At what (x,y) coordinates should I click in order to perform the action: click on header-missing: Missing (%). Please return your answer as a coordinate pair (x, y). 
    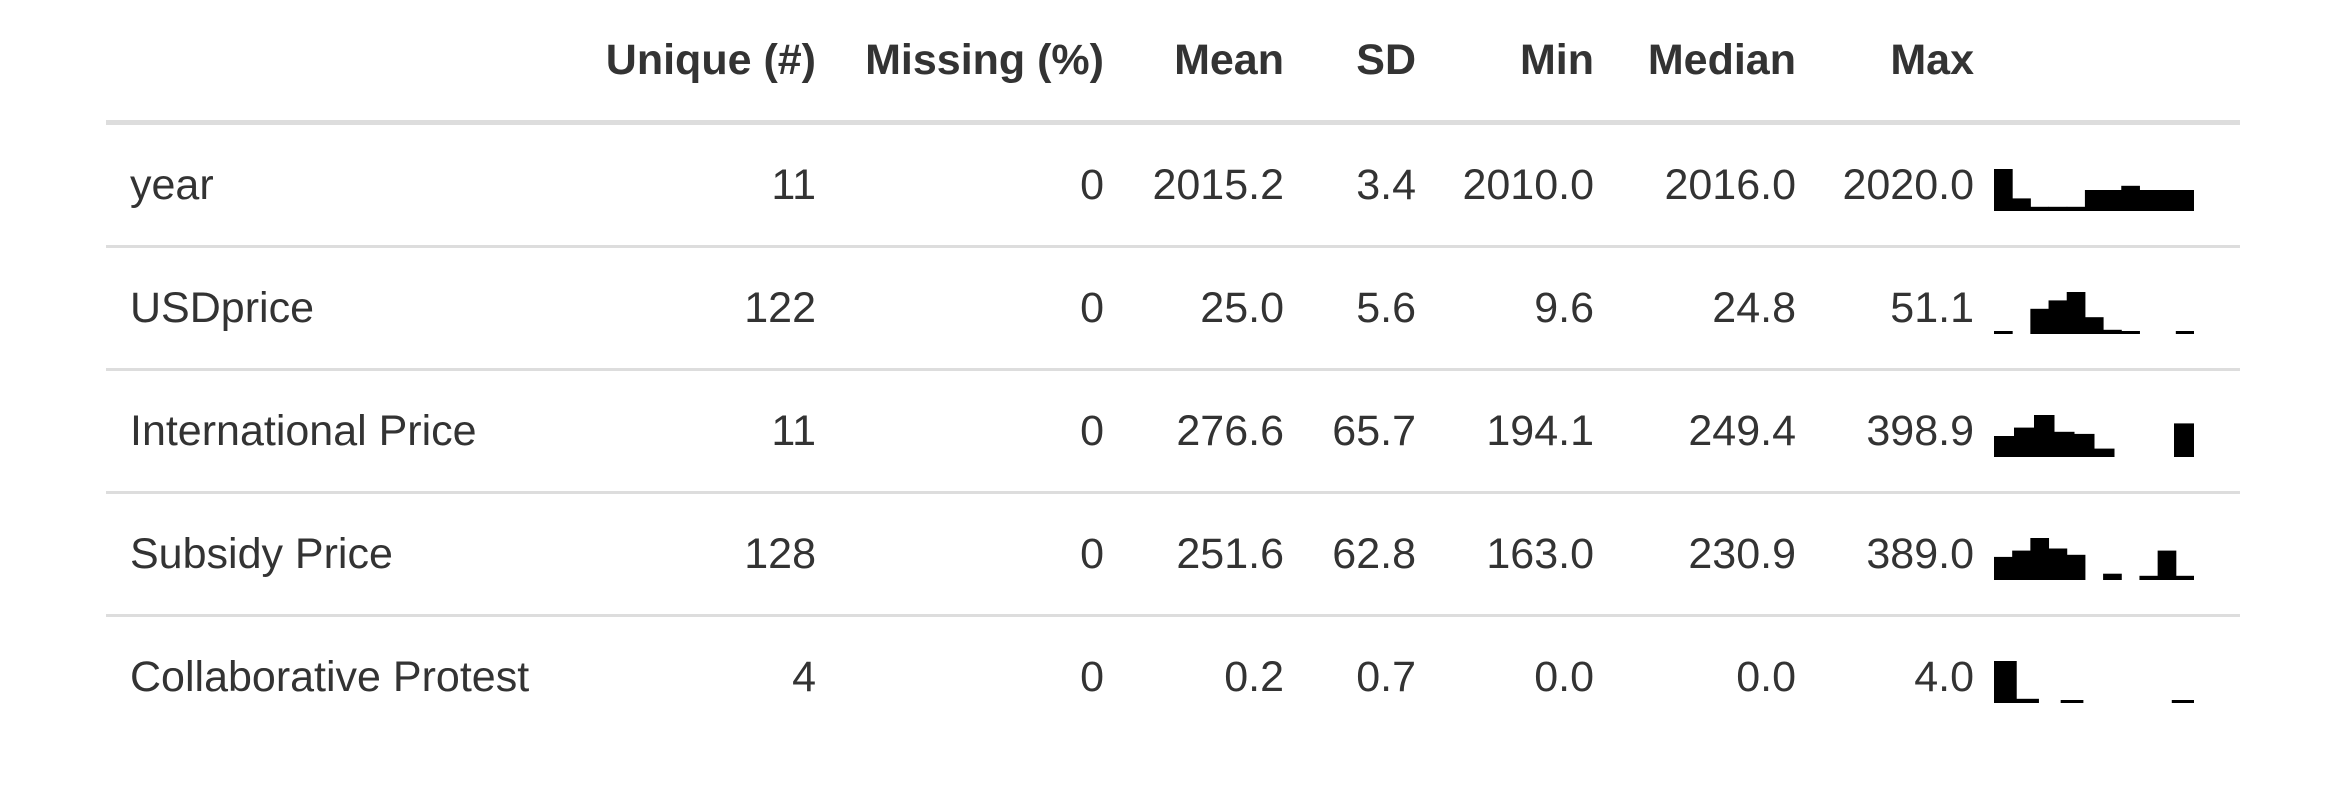
    Looking at the image, I should click on (960, 62).